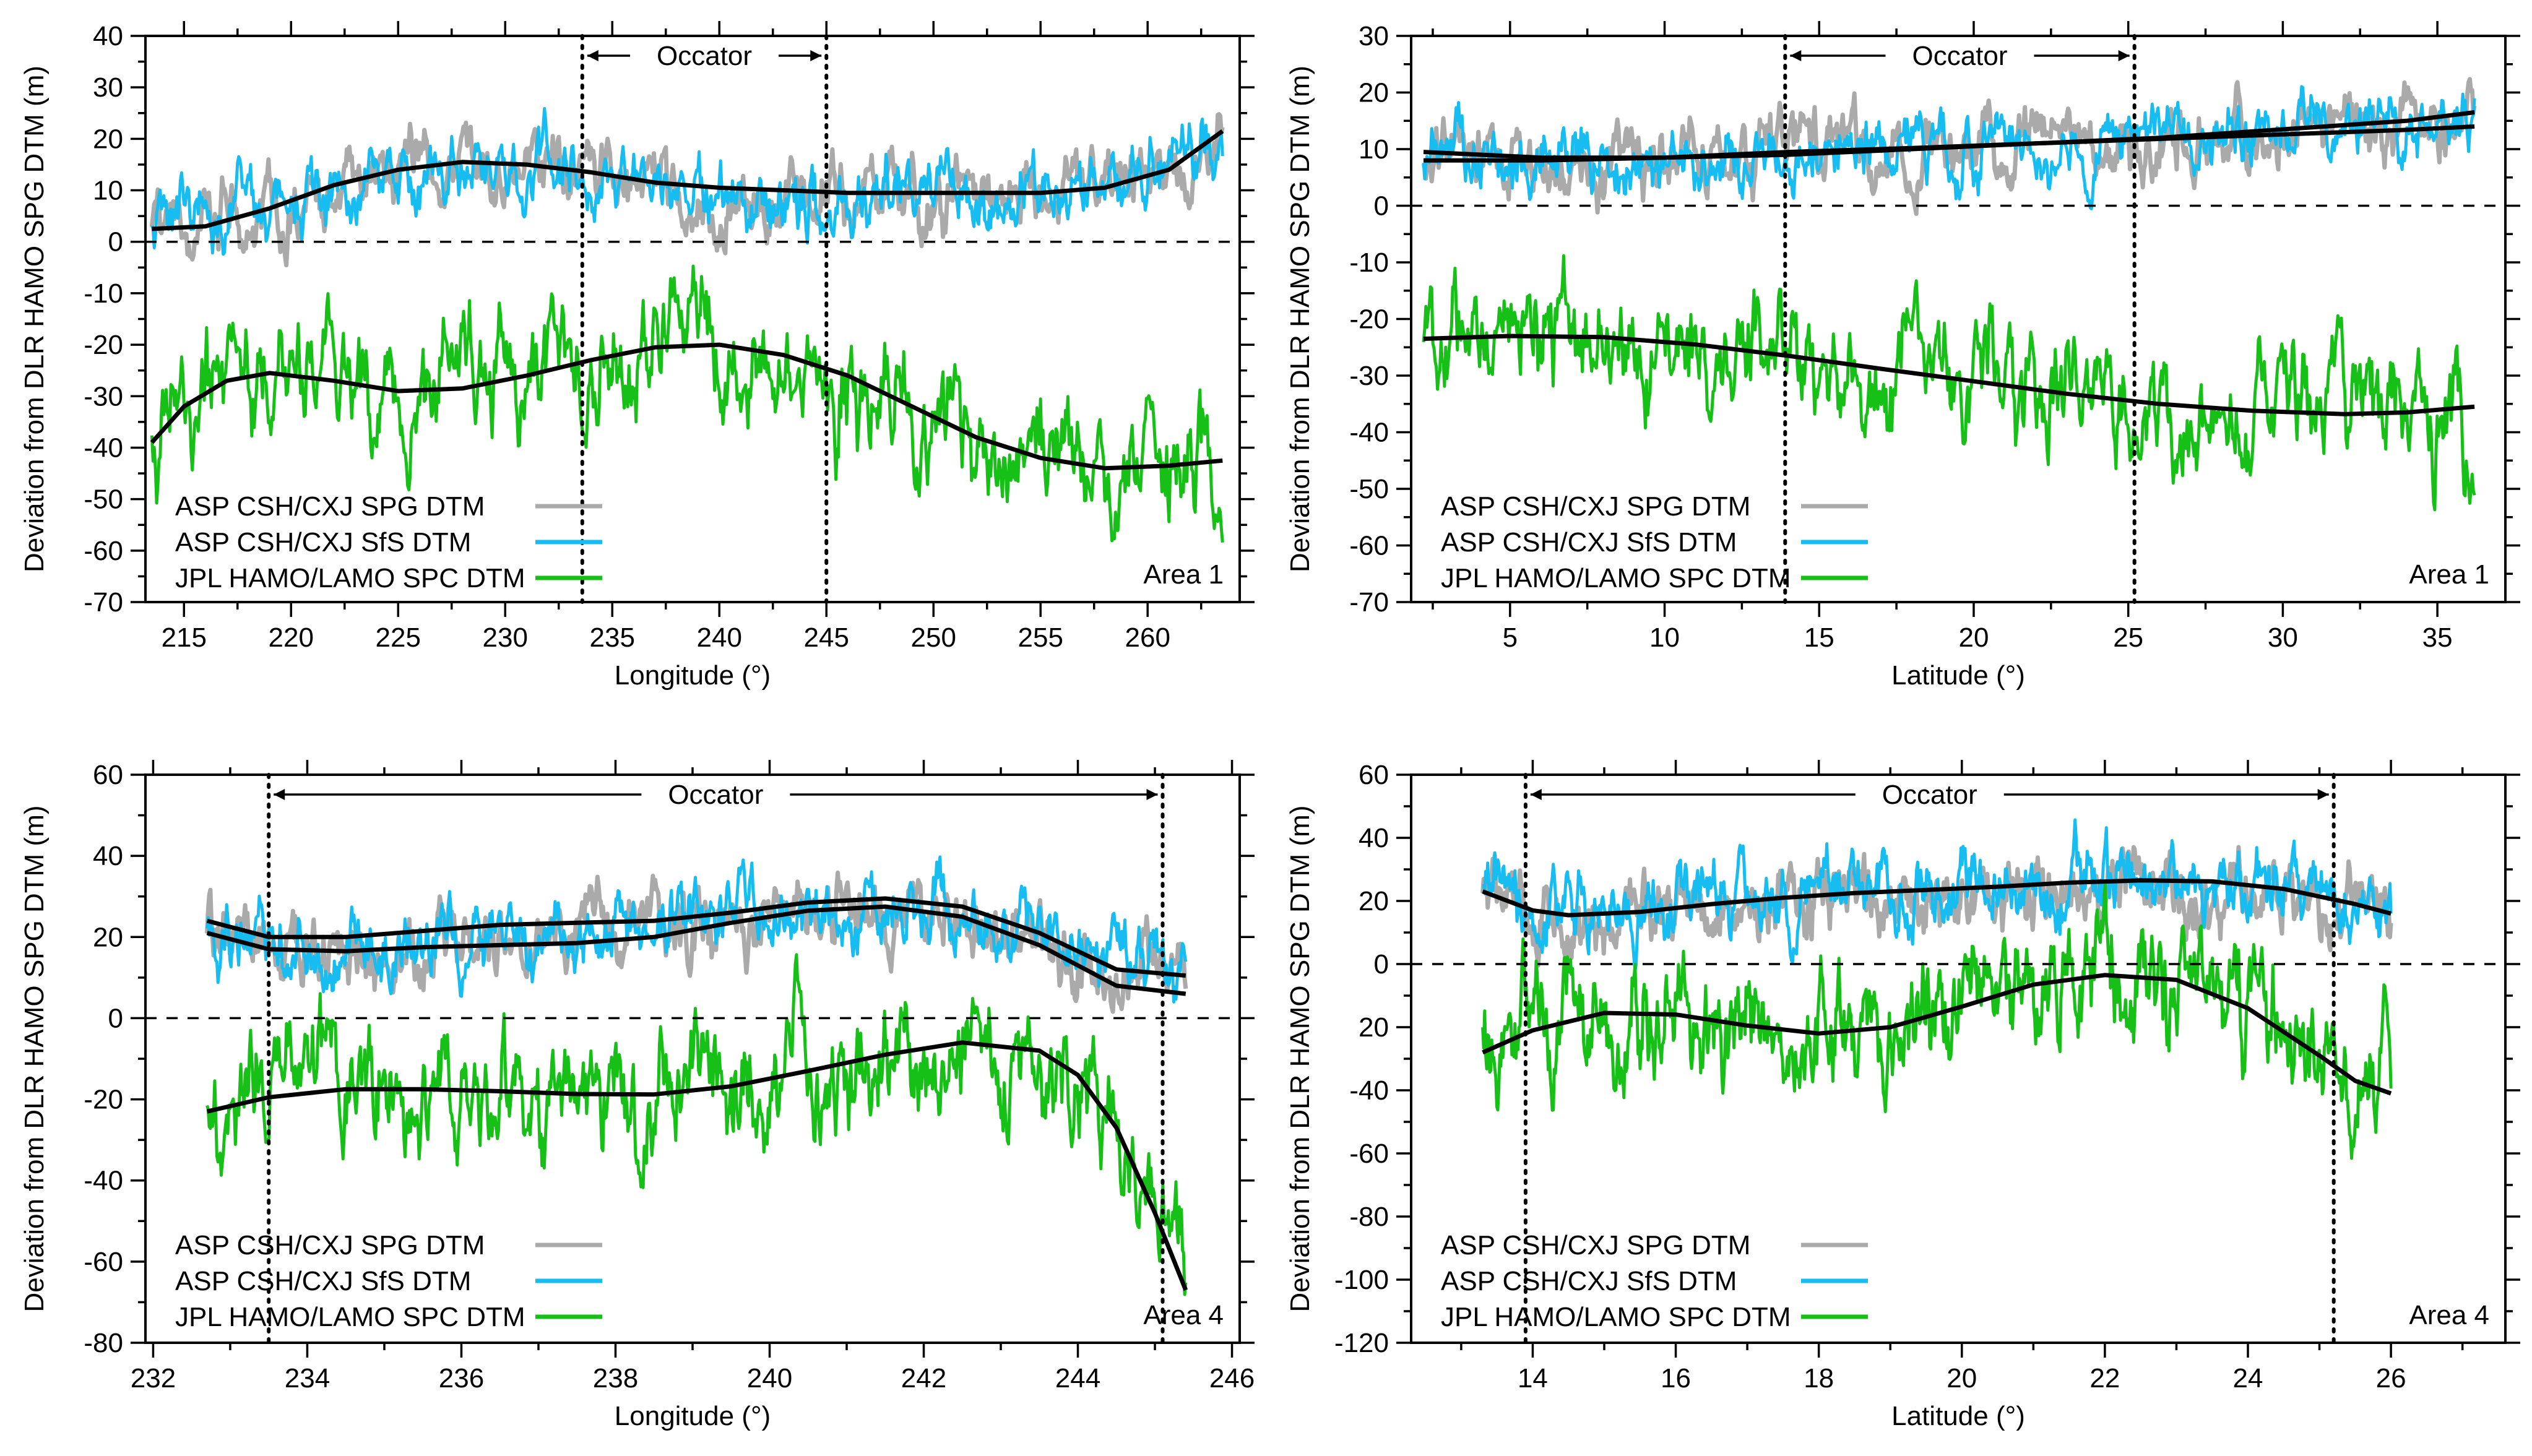 The image size is (2532, 1456). Describe the element at coordinates (103, 396) in the screenshot. I see `y-tick-label: -30` at that location.